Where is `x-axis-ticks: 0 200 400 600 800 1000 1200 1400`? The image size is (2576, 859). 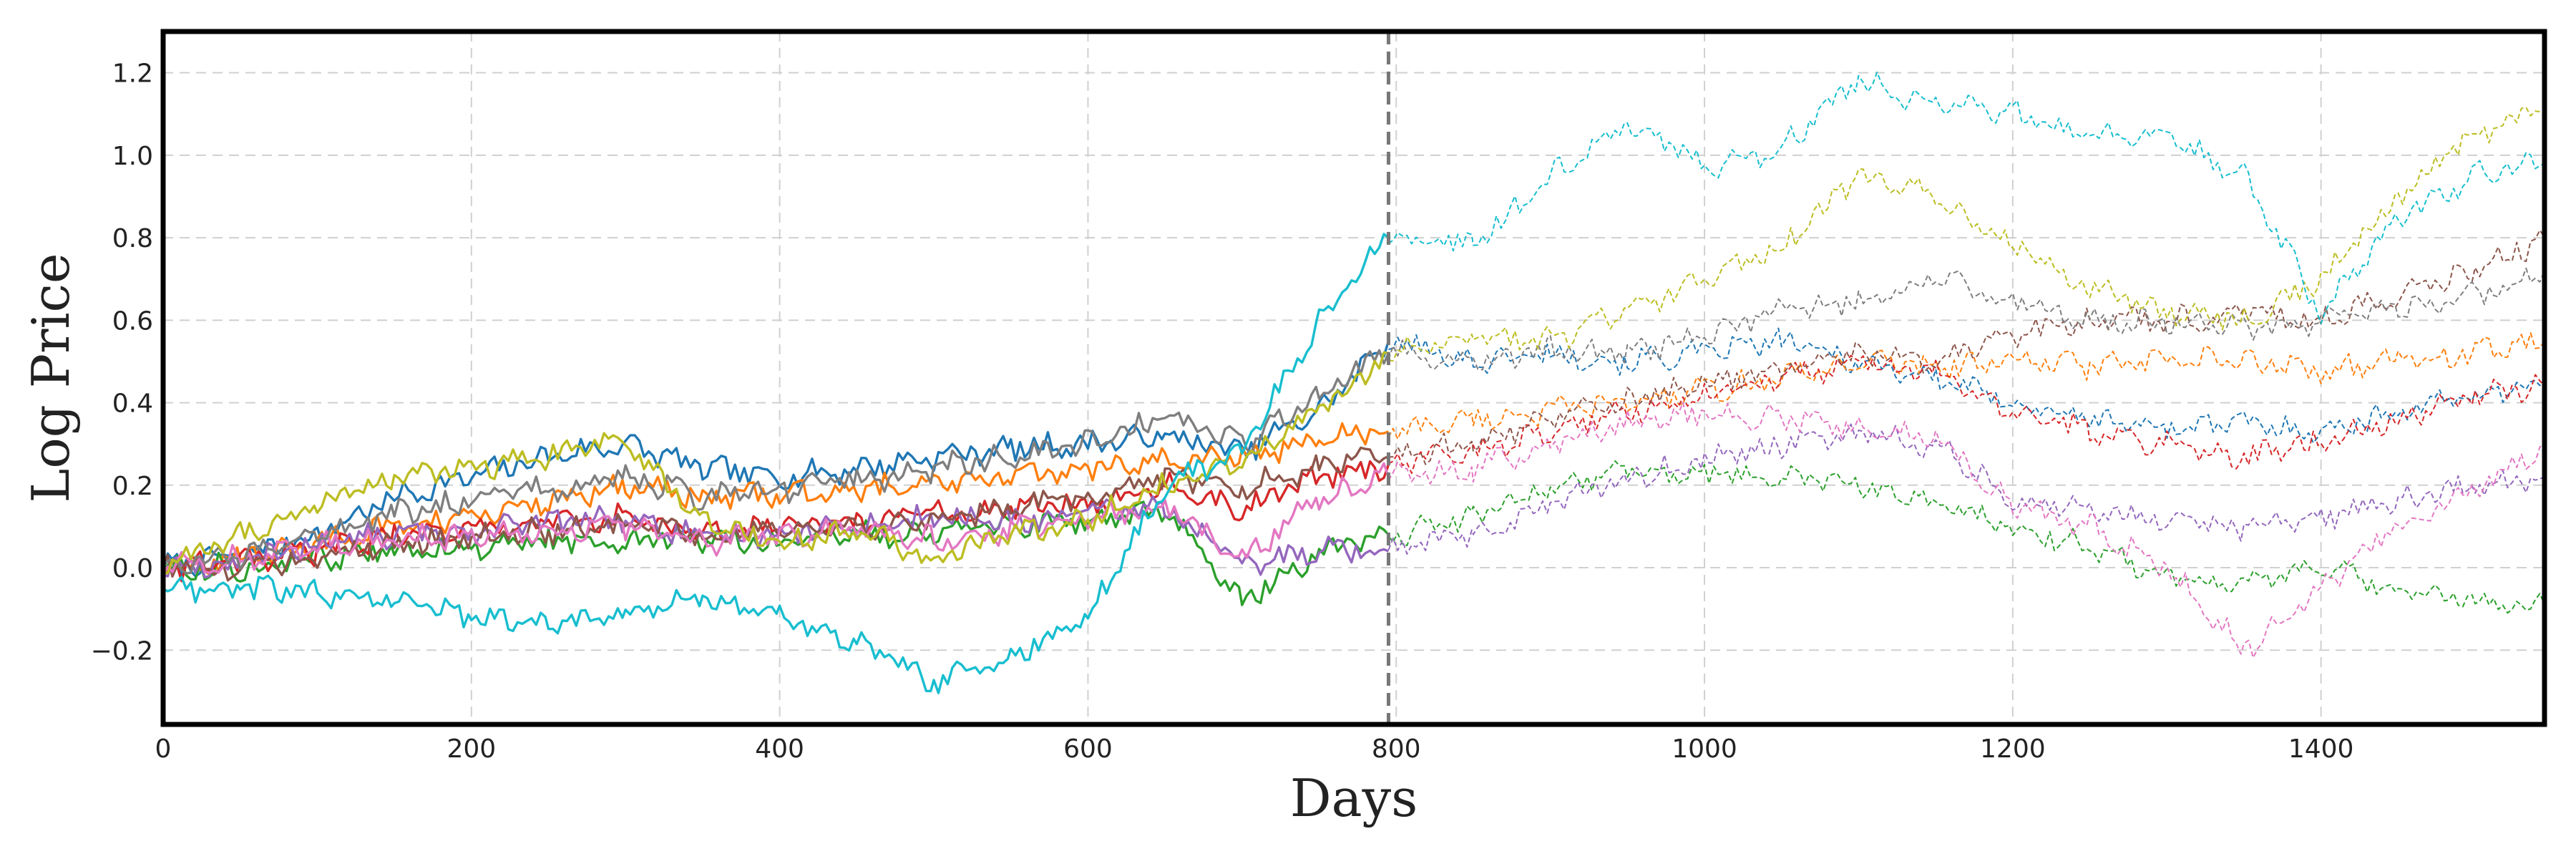
x-axis-ticks: 0 200 400 600 800 1000 1200 1400 is located at coordinates (1254, 749).